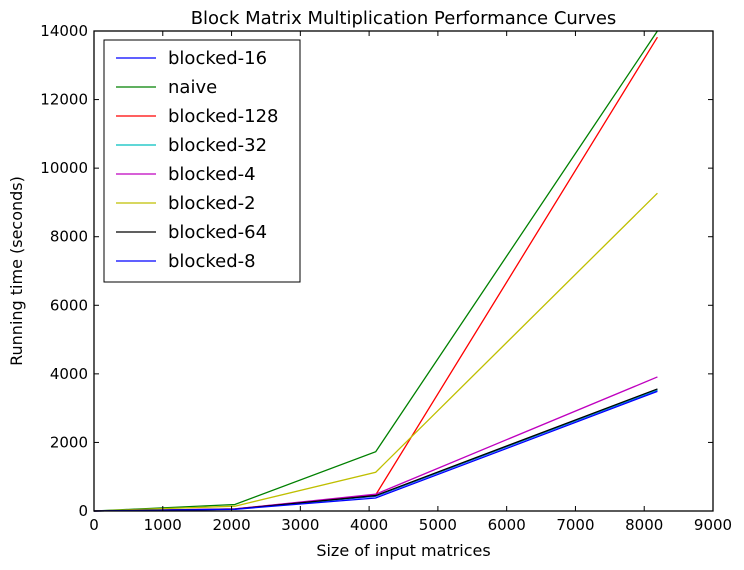  I want to click on x-axis-label: Size of input matrices, so click(403, 550).